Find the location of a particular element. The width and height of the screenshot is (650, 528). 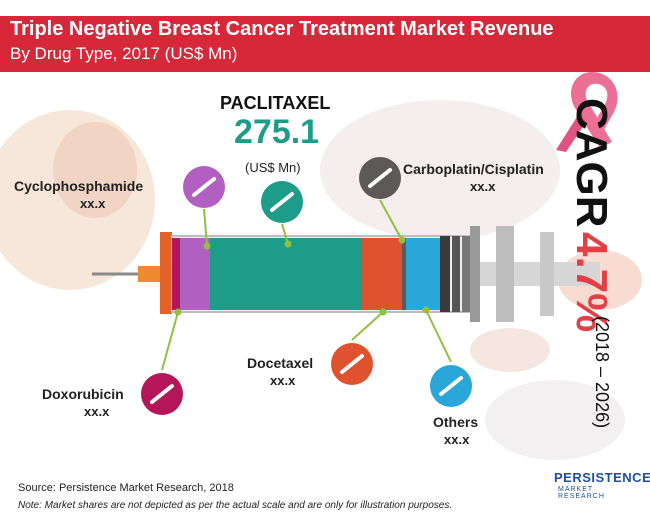

drug-value-doxorubicin: xx.x is located at coordinates (97, 411).